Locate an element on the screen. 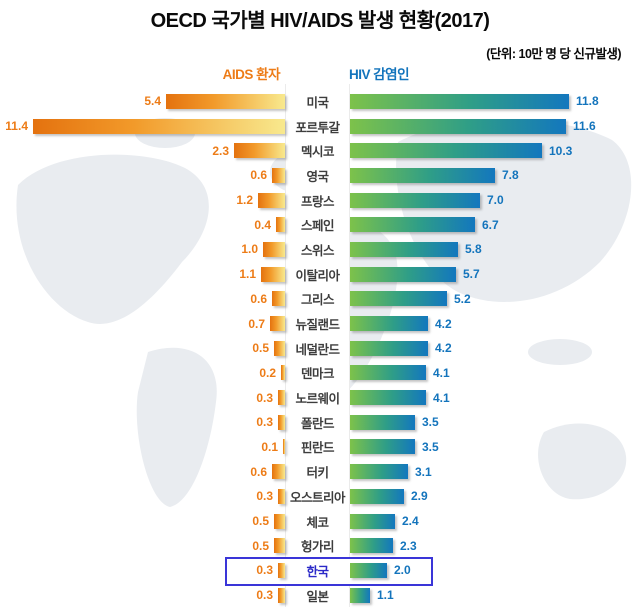  country-label: 네덜란드 is located at coordinates (317, 349).